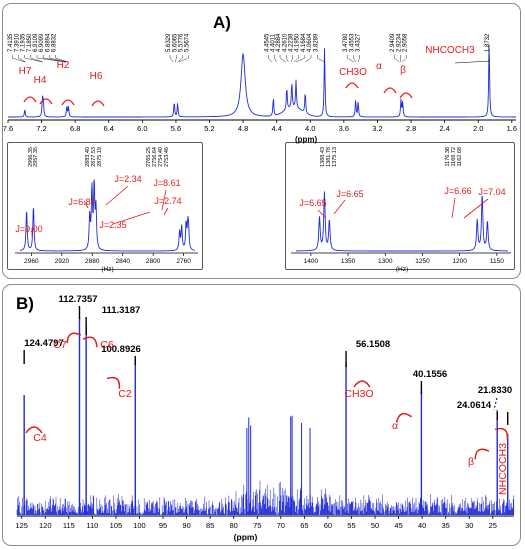 The width and height of the screenshot is (525, 550). Describe the element at coordinates (358, 394) in the screenshot. I see `b-carbon-label-ch3o: CH3O` at that location.